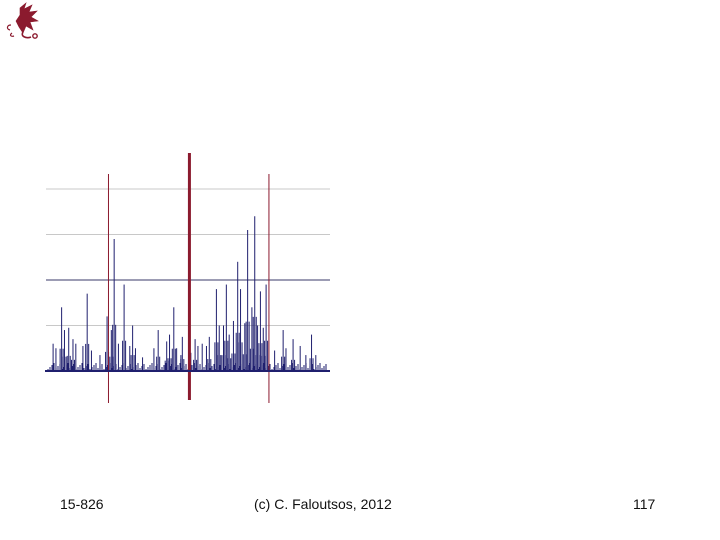 This screenshot has width=720, height=540. Describe the element at coordinates (644, 504) in the screenshot. I see `footer-page-number: 117` at that location.